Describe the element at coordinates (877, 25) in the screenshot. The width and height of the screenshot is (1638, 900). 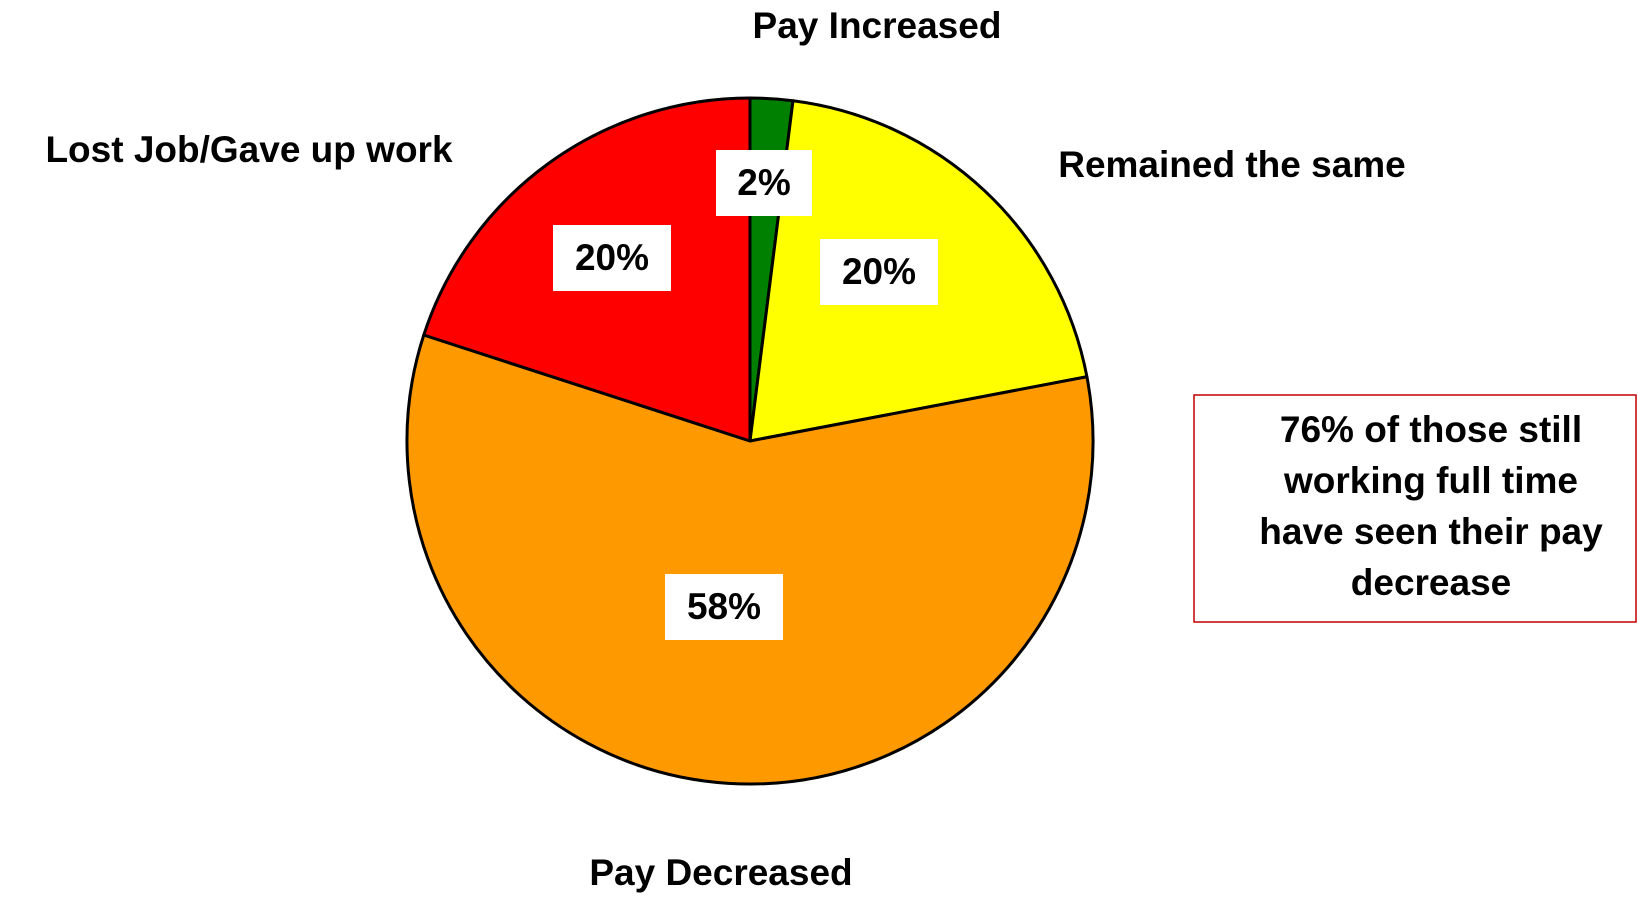
I see `category-label: Pay Increased` at that location.